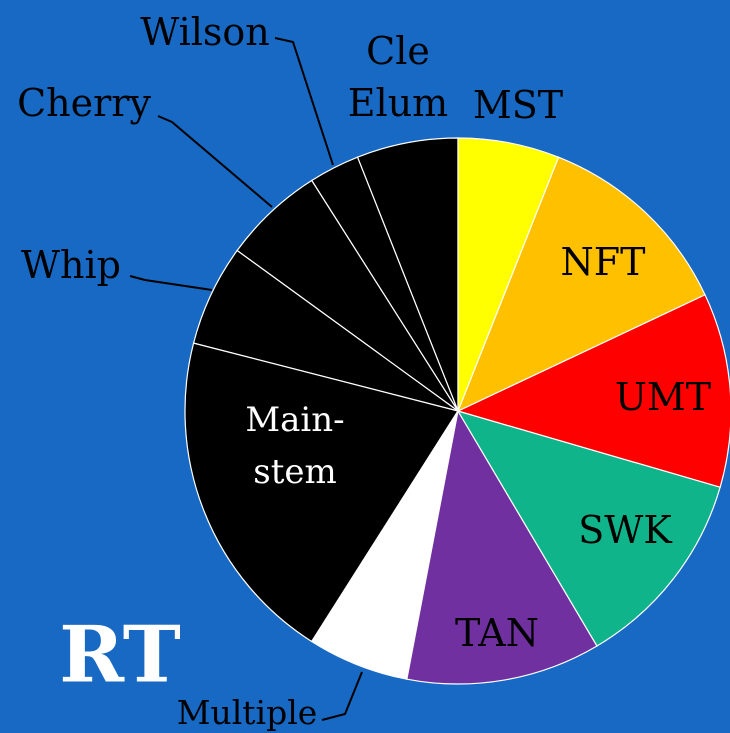 The image size is (730, 733). I want to click on slice-label: Cherry, so click(84, 103).